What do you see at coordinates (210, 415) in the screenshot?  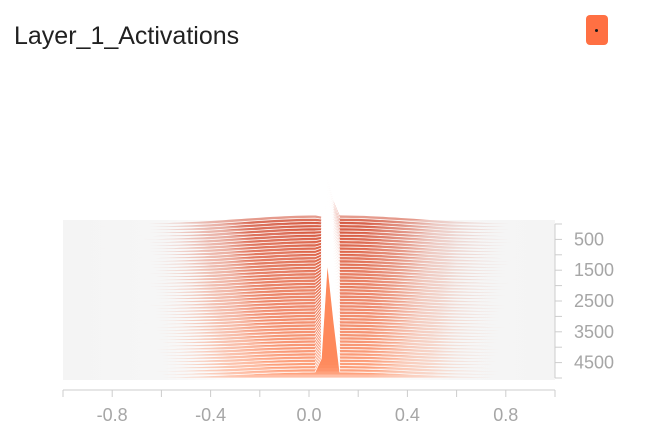 I see `x-tick-label: -0.4` at bounding box center [210, 415].